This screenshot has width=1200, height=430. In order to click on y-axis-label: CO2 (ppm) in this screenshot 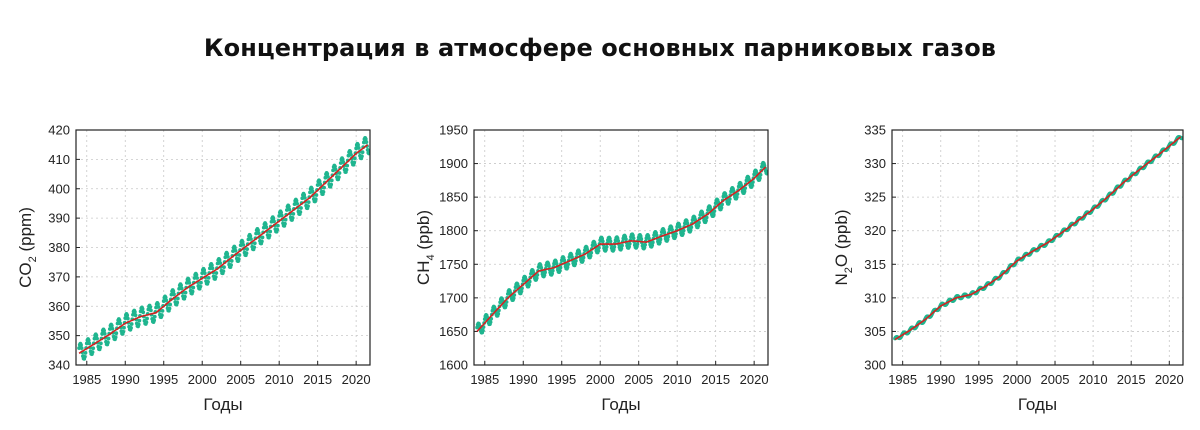, I will do `click(27, 247)`.